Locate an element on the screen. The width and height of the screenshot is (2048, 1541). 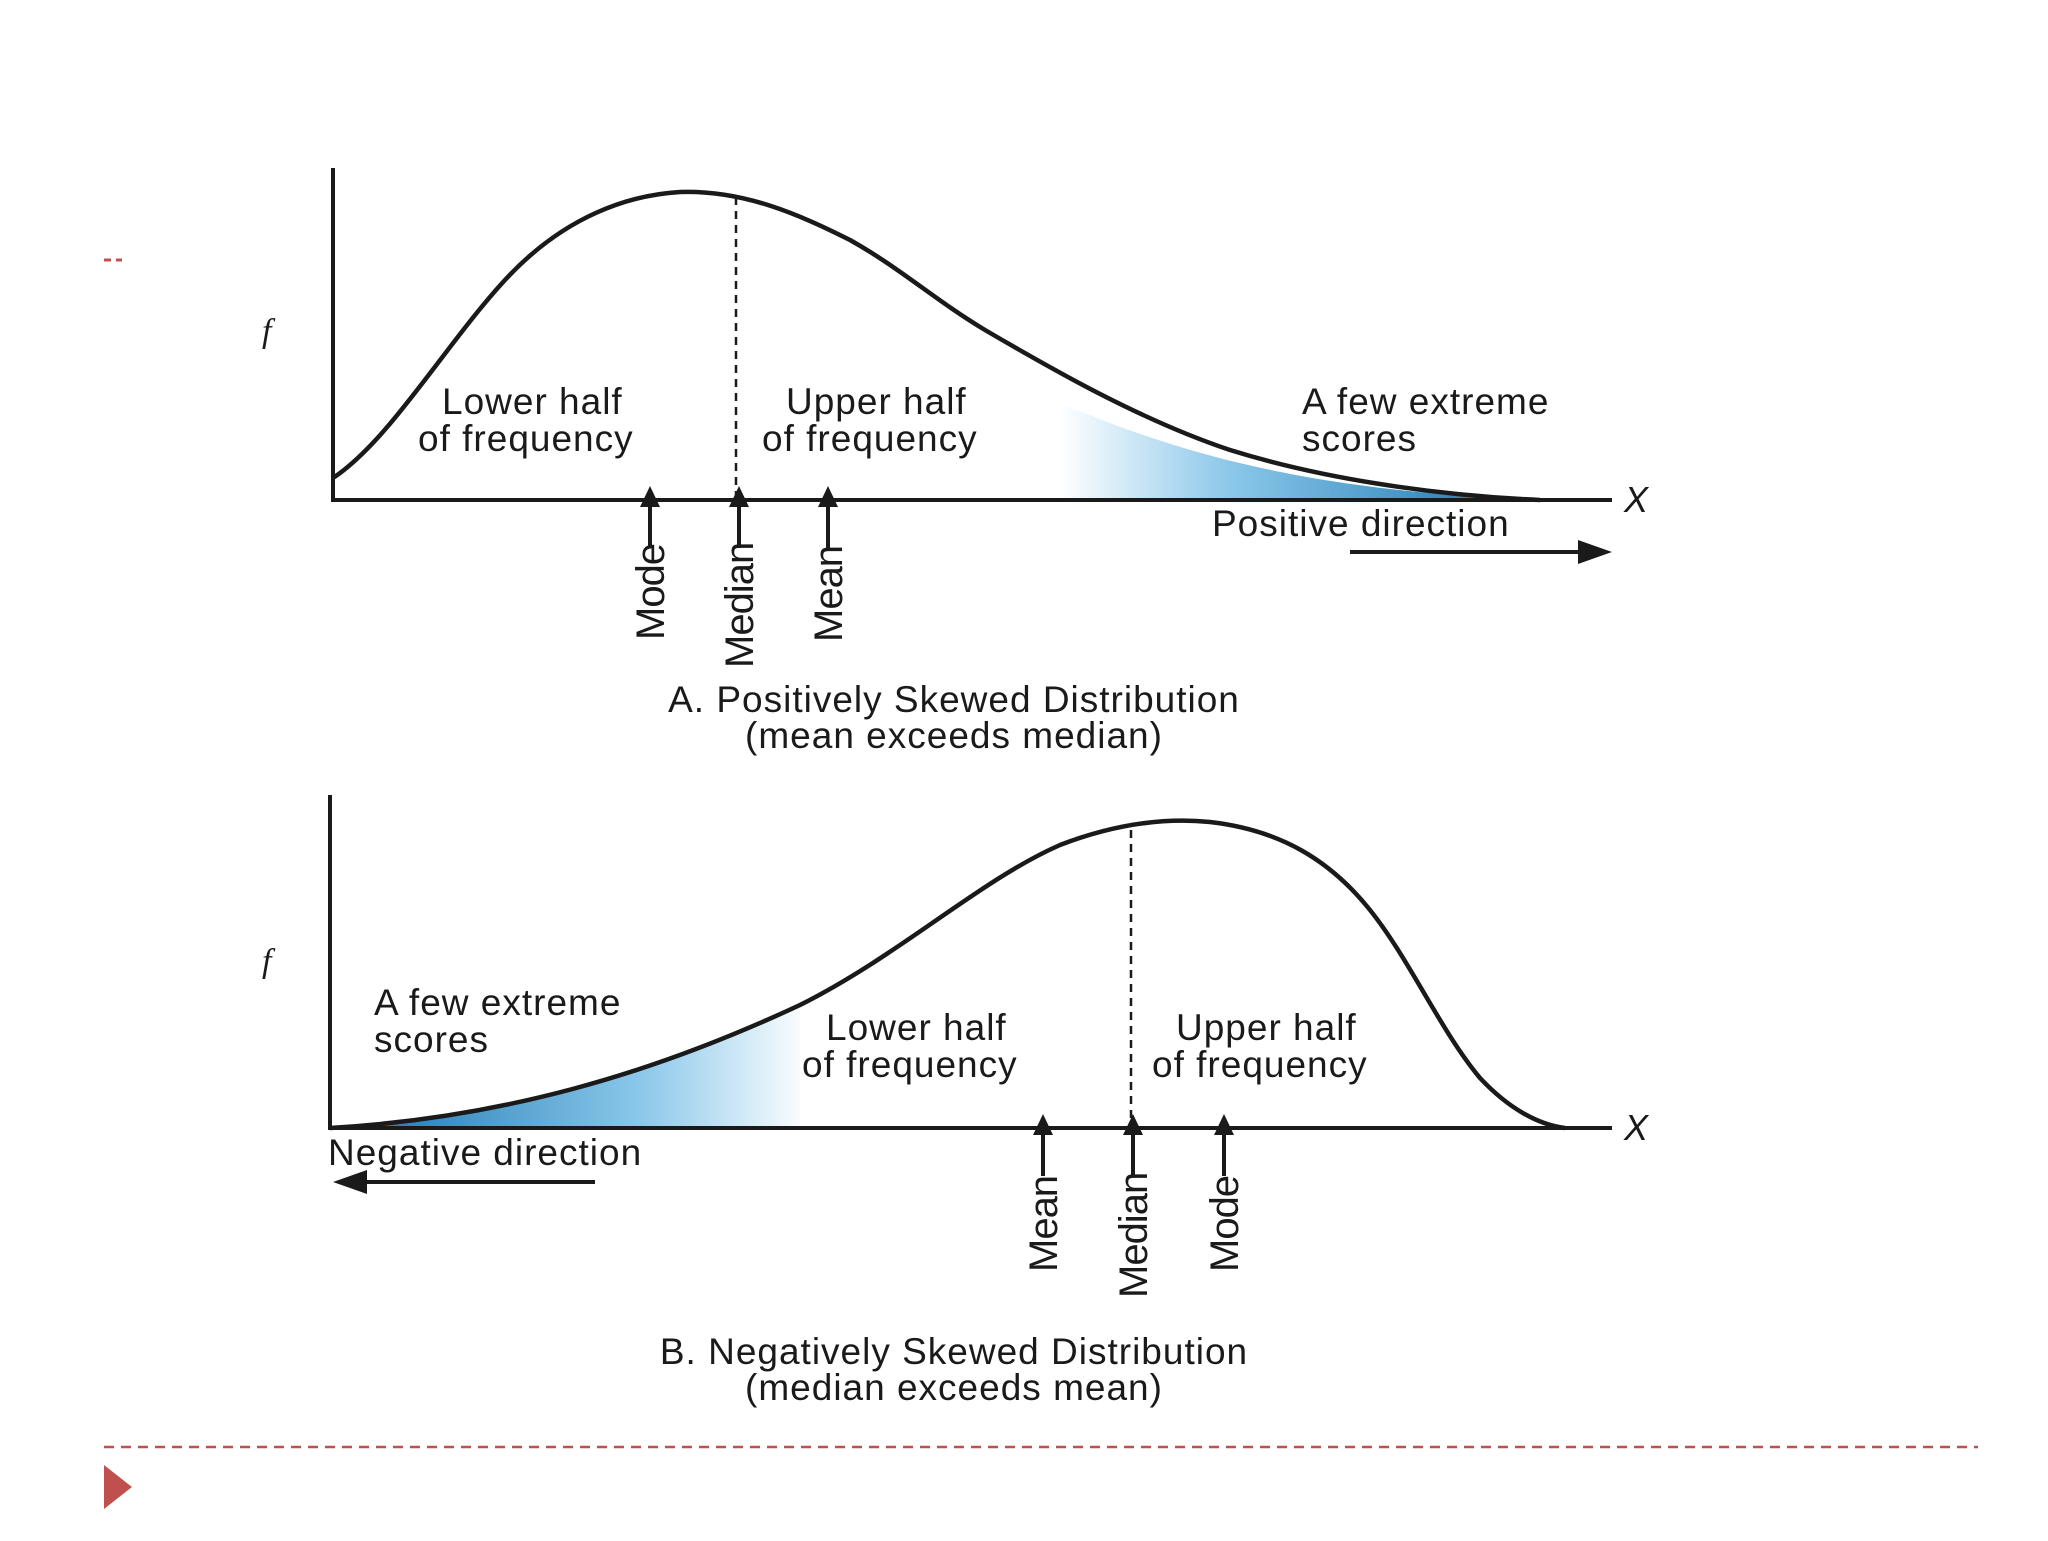
panel-a-y-label: f is located at coordinates (269, 331).